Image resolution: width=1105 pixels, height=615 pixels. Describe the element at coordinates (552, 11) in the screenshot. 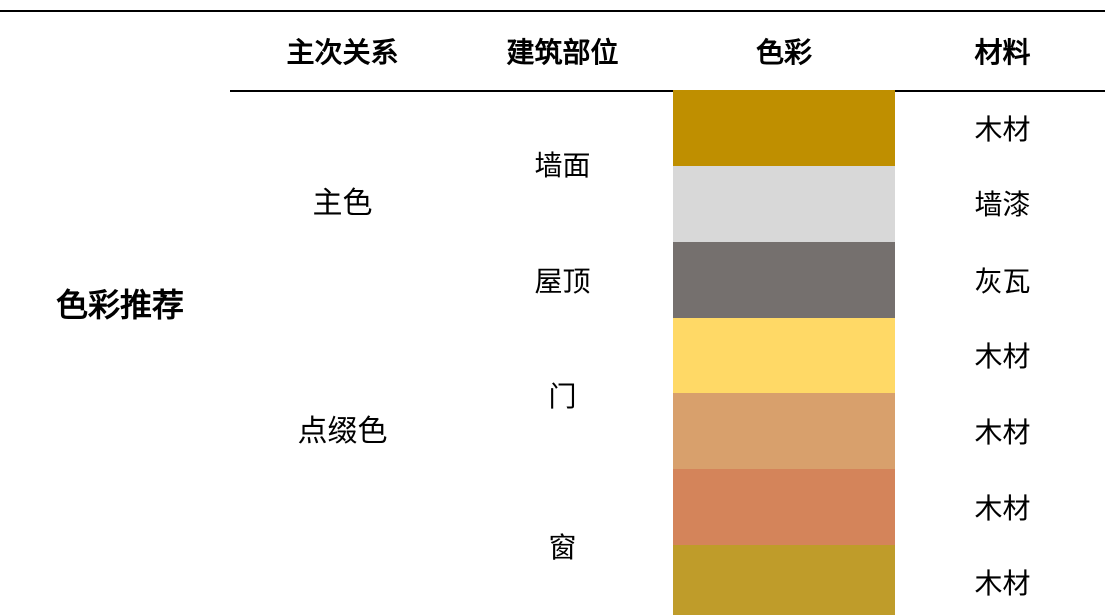

I see `table-top-rule` at that location.